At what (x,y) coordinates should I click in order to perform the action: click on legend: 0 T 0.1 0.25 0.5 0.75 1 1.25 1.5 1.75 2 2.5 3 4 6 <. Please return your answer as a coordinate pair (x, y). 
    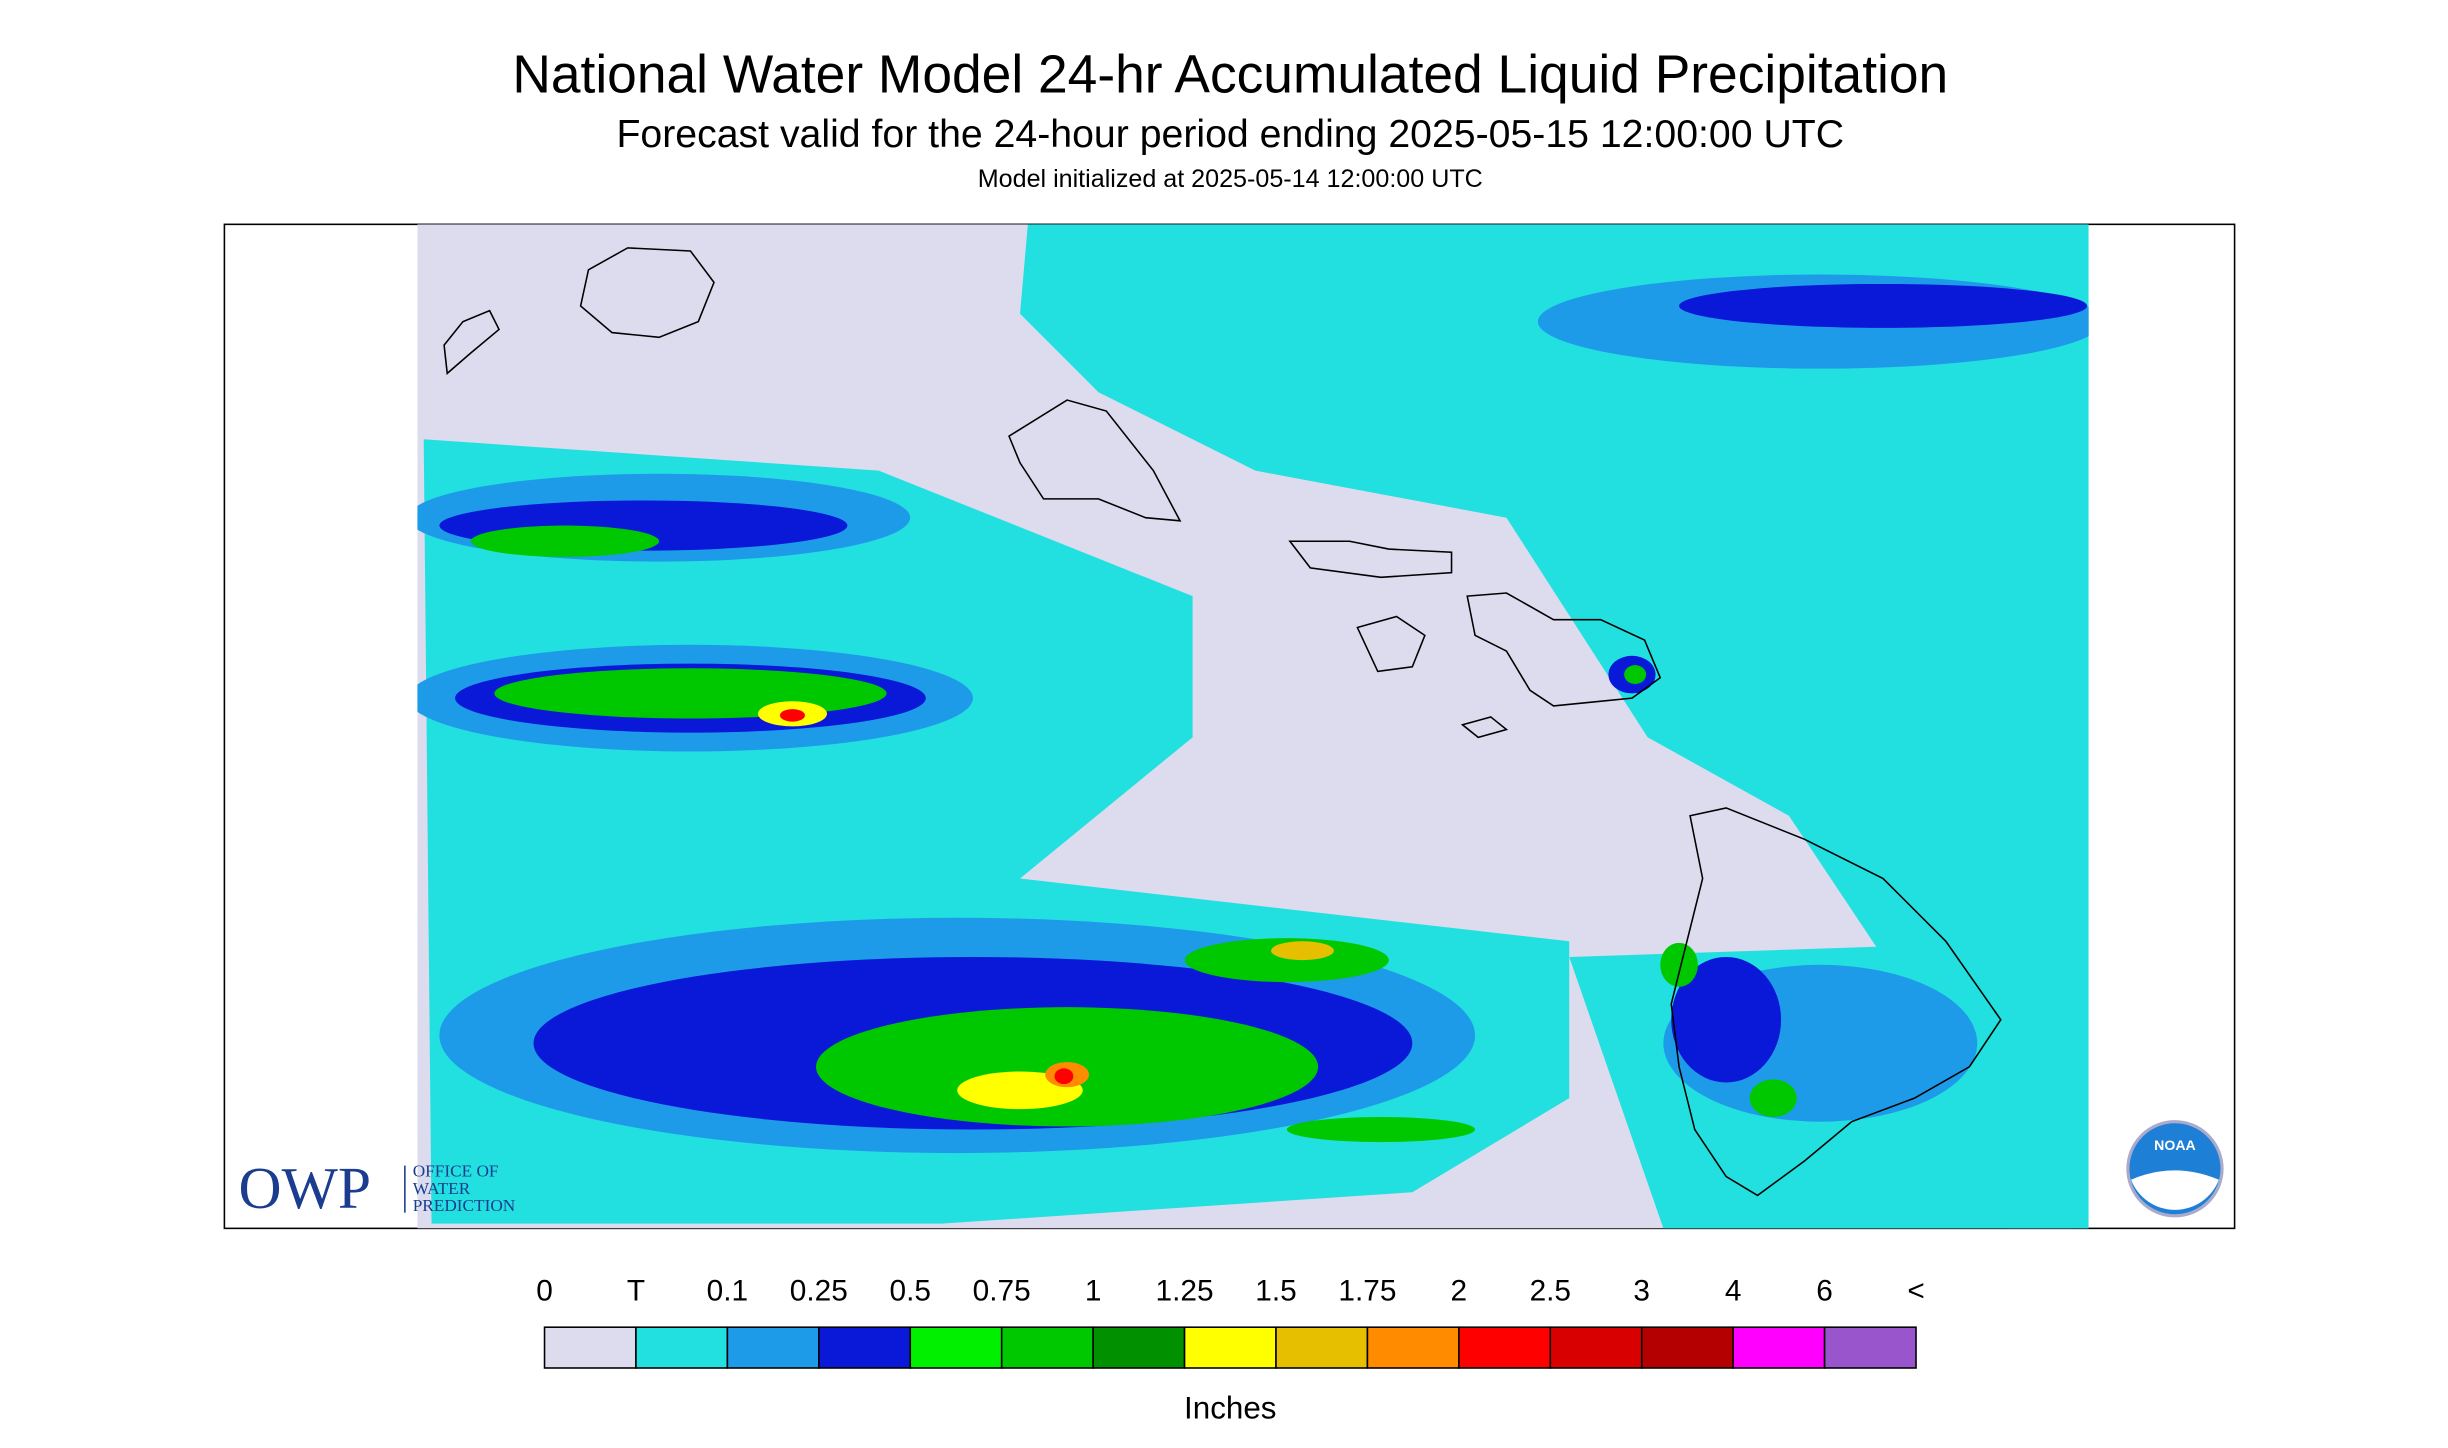
    Looking at the image, I should click on (1230, 1322).